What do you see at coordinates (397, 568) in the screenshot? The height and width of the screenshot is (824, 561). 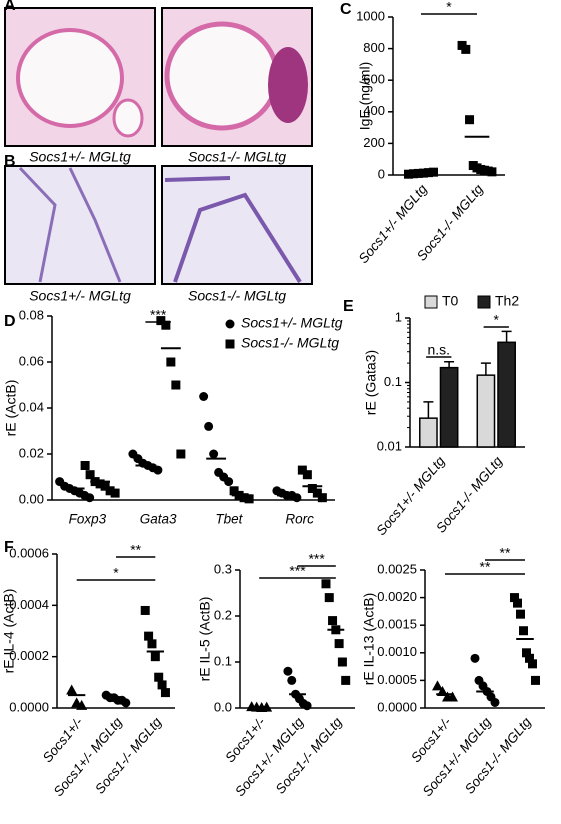 I see `y-tick-label: 0.0025` at bounding box center [397, 568].